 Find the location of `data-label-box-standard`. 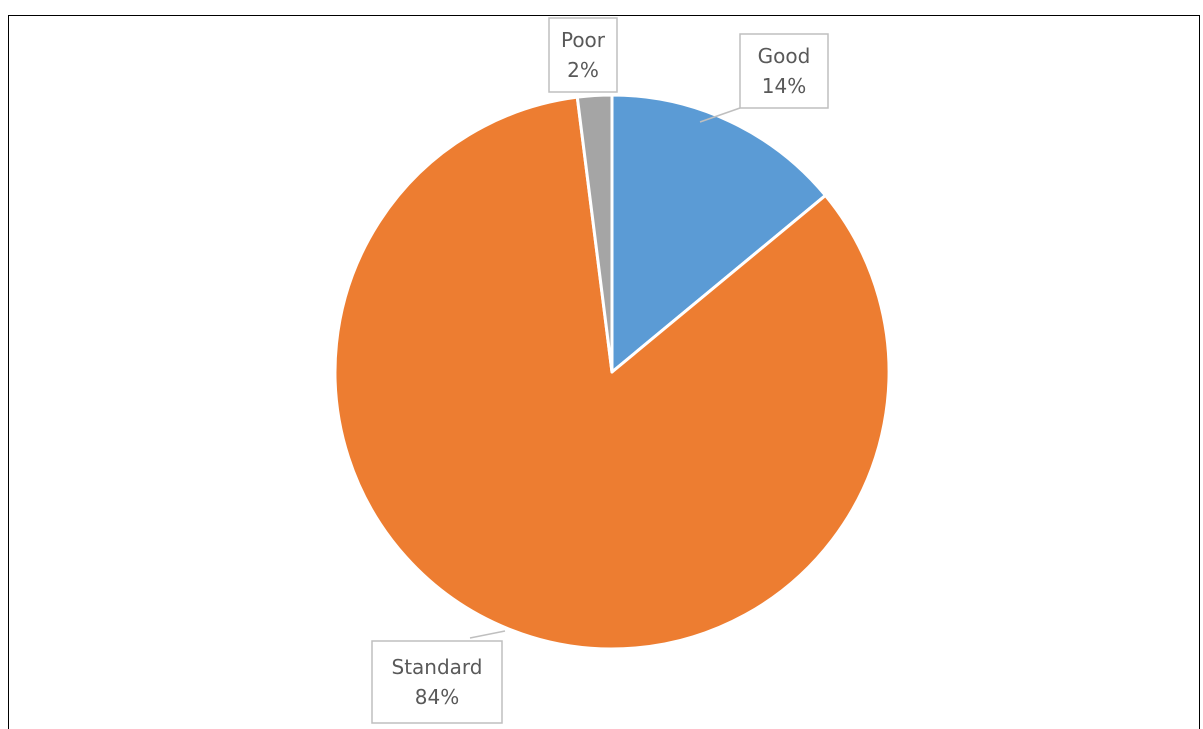

data-label-box-standard is located at coordinates (437, 682).